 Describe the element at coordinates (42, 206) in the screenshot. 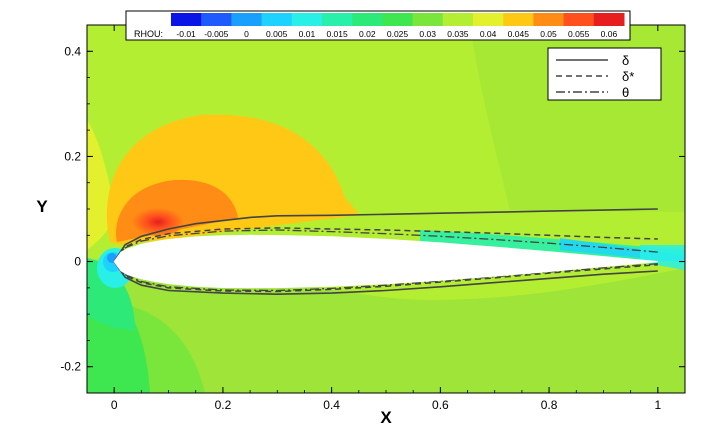

I see `y-axis-label: Y` at that location.